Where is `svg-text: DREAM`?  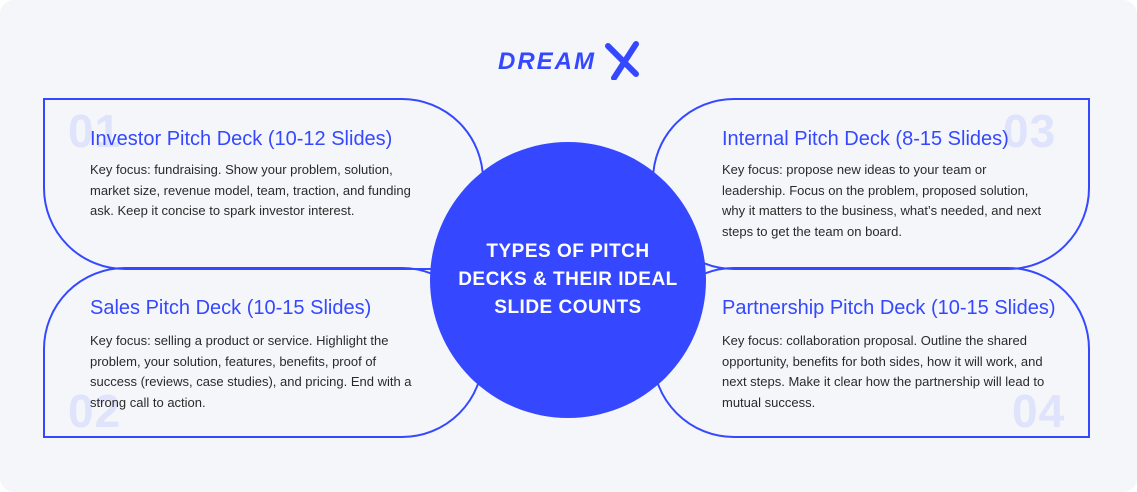 svg-text: DREAM is located at coordinates (547, 61).